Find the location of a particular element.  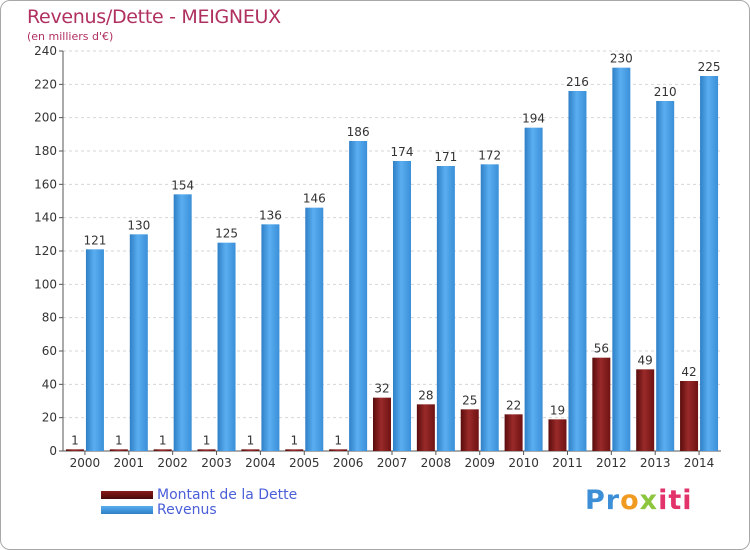

data-label-revenus: 136 is located at coordinates (270, 215).